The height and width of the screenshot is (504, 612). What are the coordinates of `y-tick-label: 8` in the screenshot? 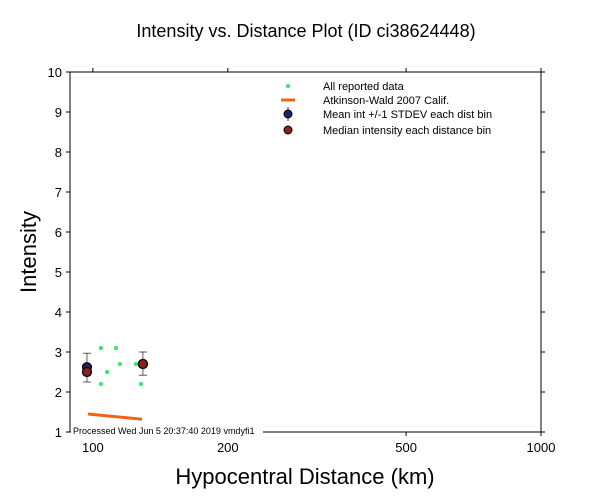 It's located at (58, 152).